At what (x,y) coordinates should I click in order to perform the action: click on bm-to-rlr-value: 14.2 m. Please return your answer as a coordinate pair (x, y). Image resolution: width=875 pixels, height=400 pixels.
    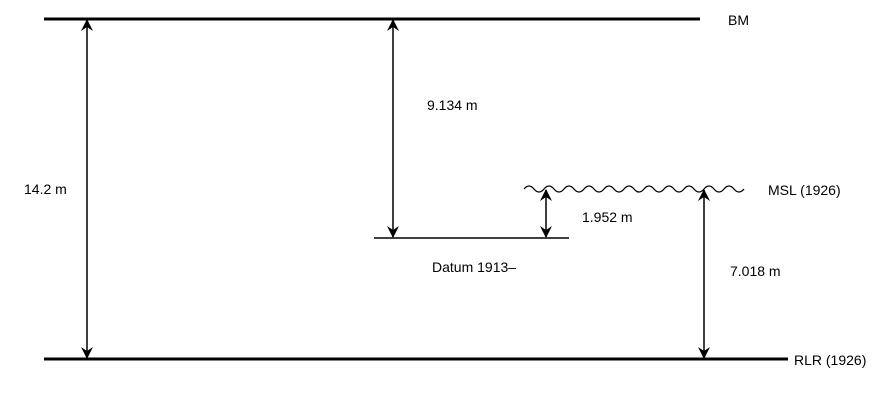
    Looking at the image, I should click on (45, 189).